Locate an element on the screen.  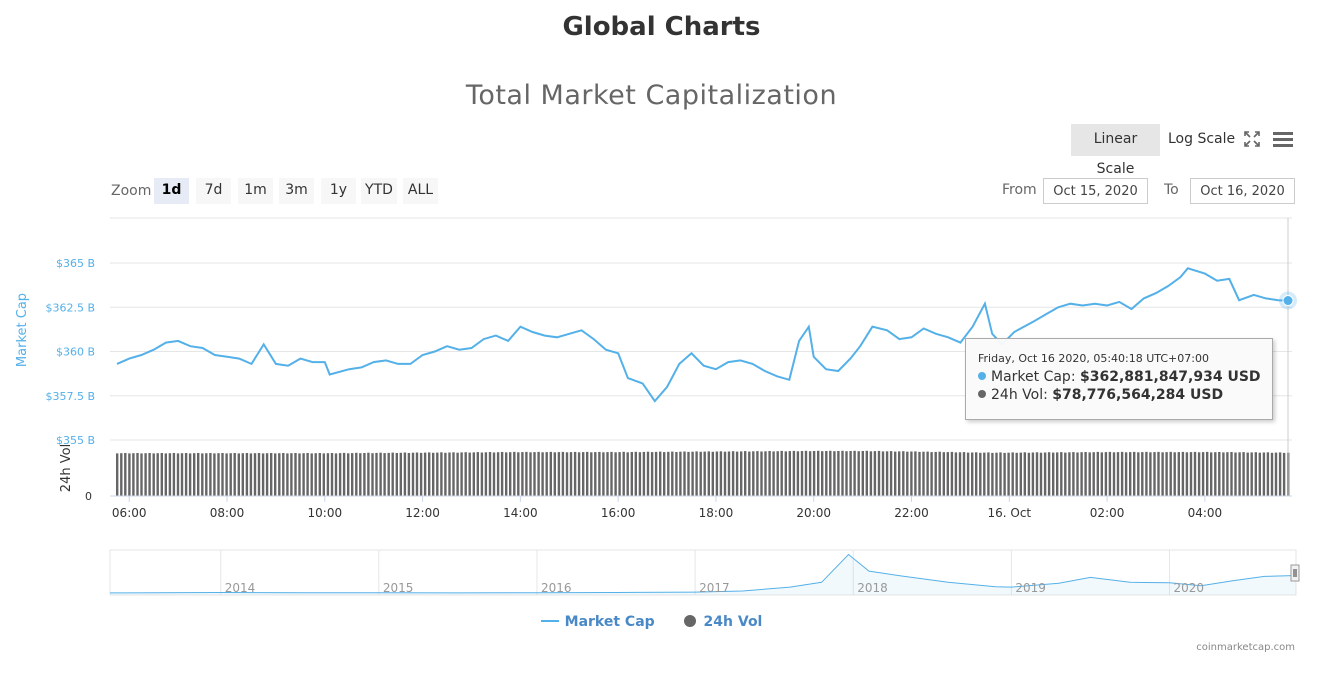
to-date-input is located at coordinates (1242, 191).